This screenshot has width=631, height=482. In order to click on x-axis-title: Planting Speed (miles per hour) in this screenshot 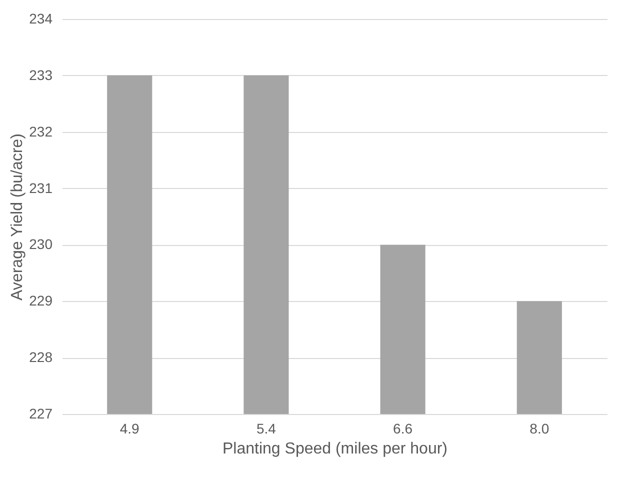, I will do `click(335, 449)`.